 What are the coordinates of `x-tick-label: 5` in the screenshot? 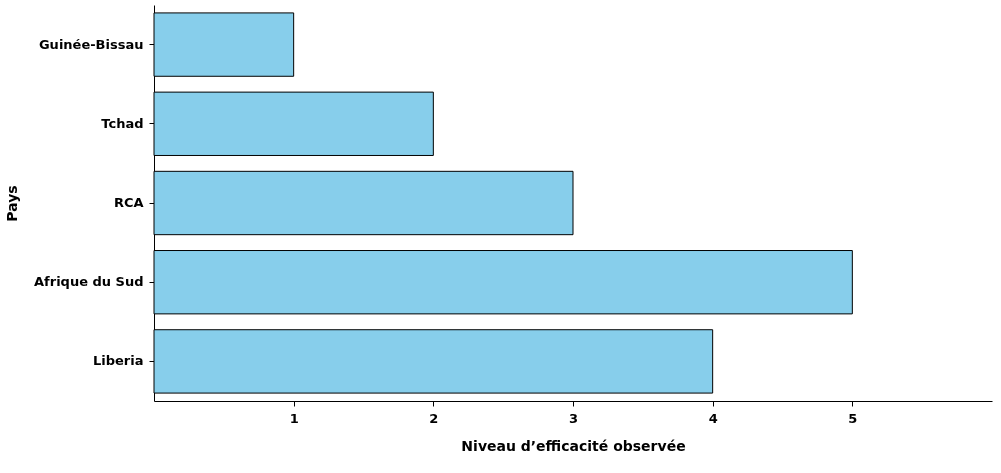 It's located at (853, 418).